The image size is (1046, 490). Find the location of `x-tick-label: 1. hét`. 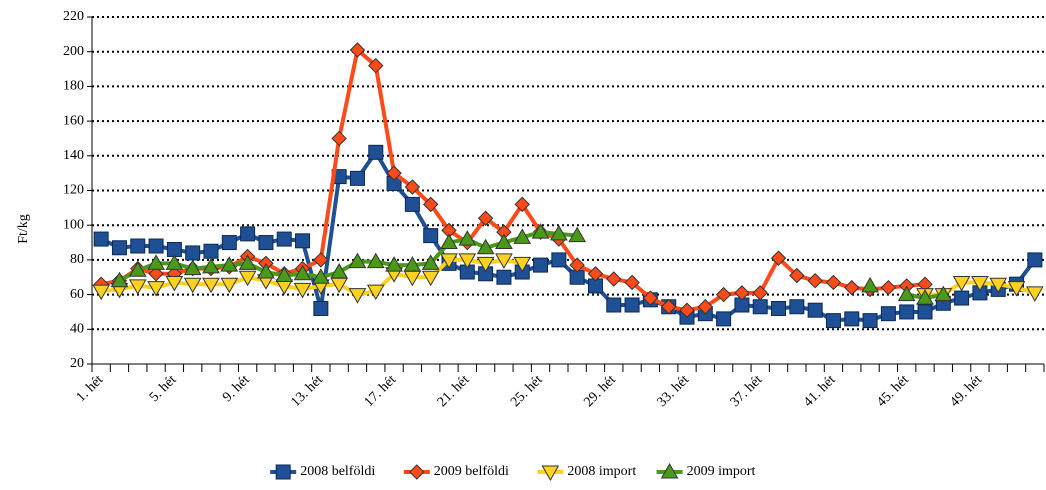

x-tick-label: 1. hét is located at coordinates (90, 388).